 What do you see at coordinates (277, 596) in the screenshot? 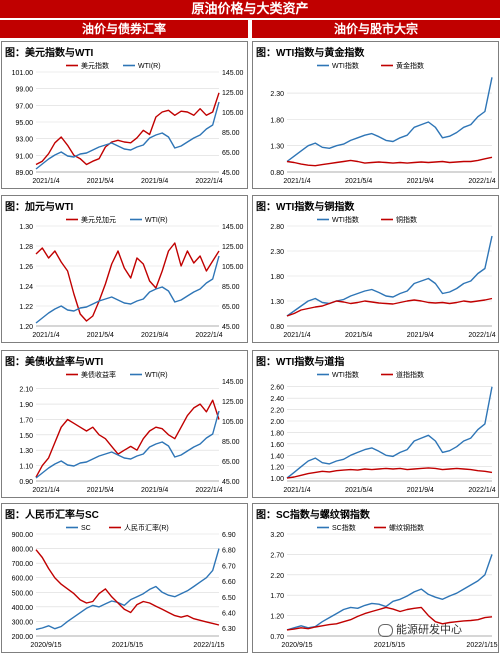
I see `y-left-tick-label: 1.70` at bounding box center [277, 596].